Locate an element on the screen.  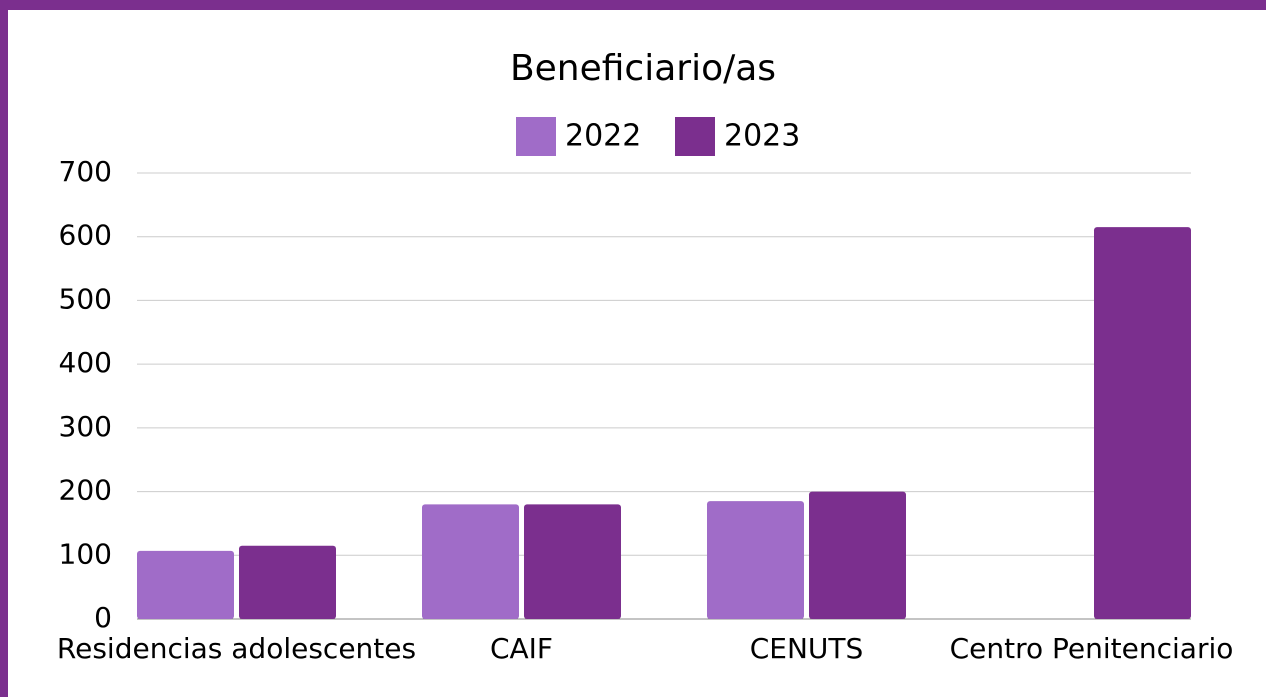
y-tick-label: 100 is located at coordinates (85, 553).